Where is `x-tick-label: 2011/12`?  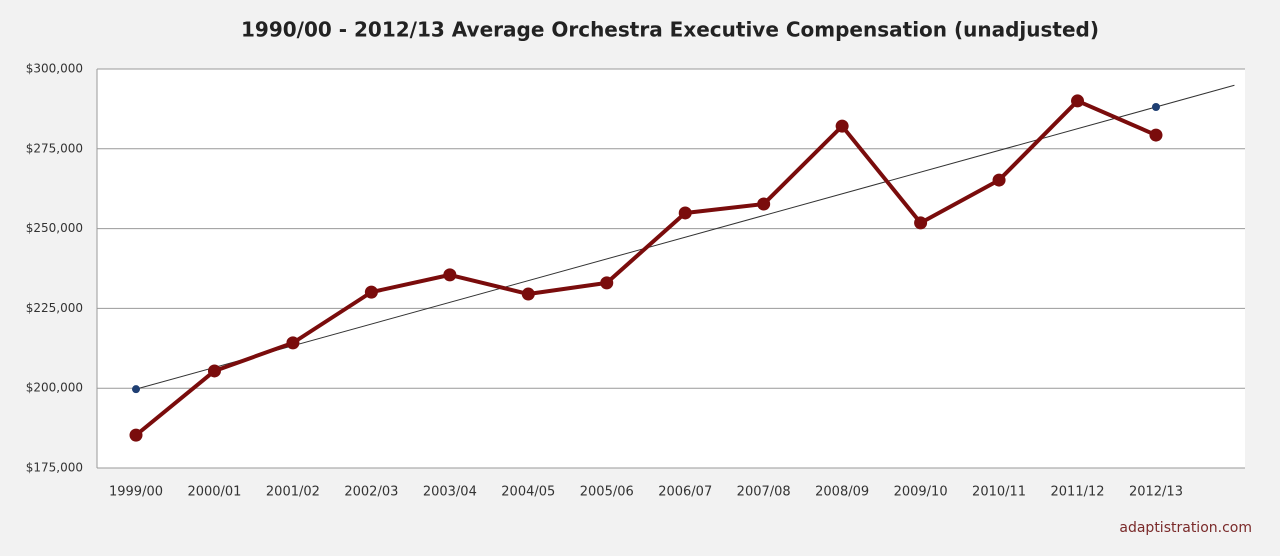 x-tick-label: 2011/12 is located at coordinates (1078, 492).